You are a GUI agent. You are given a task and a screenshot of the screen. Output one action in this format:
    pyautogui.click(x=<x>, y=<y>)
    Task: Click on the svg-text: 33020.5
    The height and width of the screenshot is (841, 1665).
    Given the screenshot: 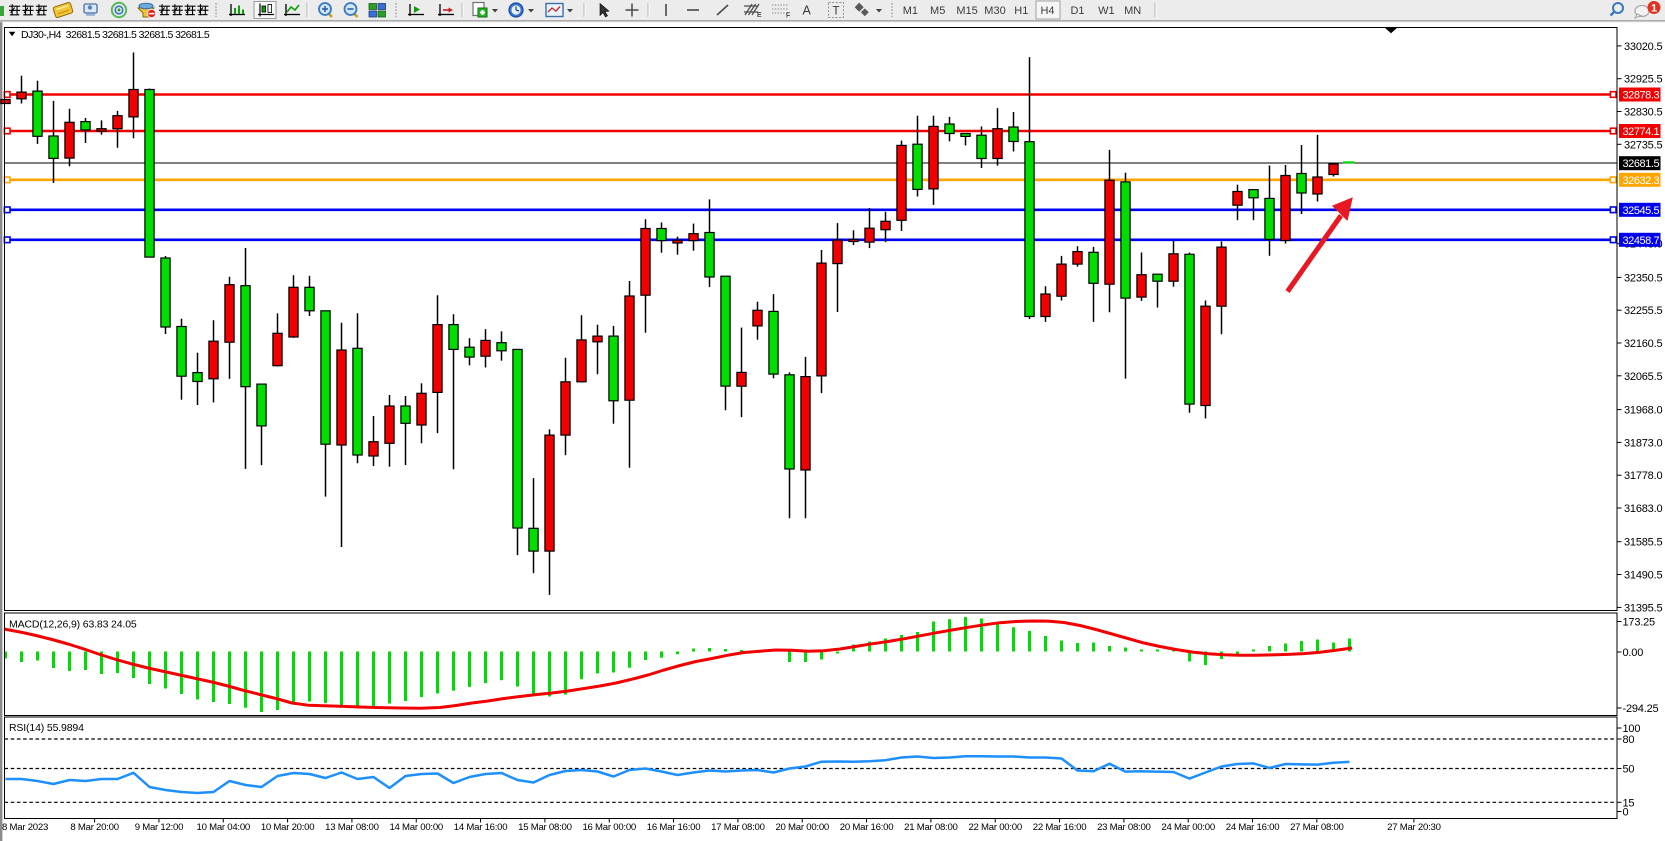 What is the action you would take?
    pyautogui.click(x=1643, y=47)
    